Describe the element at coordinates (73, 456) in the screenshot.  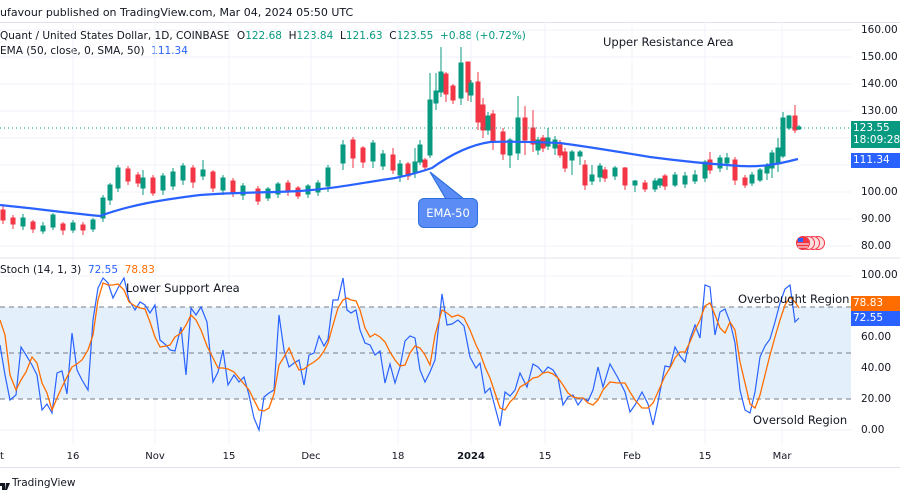
I see `time-tick: 16` at that location.